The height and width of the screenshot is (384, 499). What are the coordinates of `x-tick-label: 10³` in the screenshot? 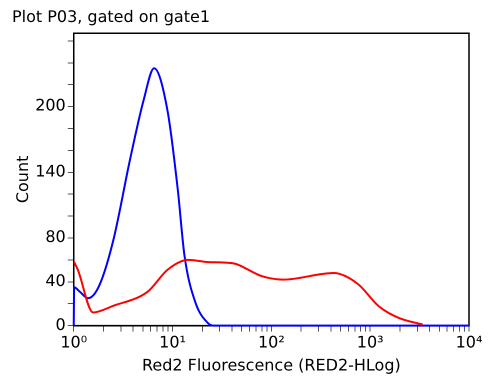 It's located at (370, 342).